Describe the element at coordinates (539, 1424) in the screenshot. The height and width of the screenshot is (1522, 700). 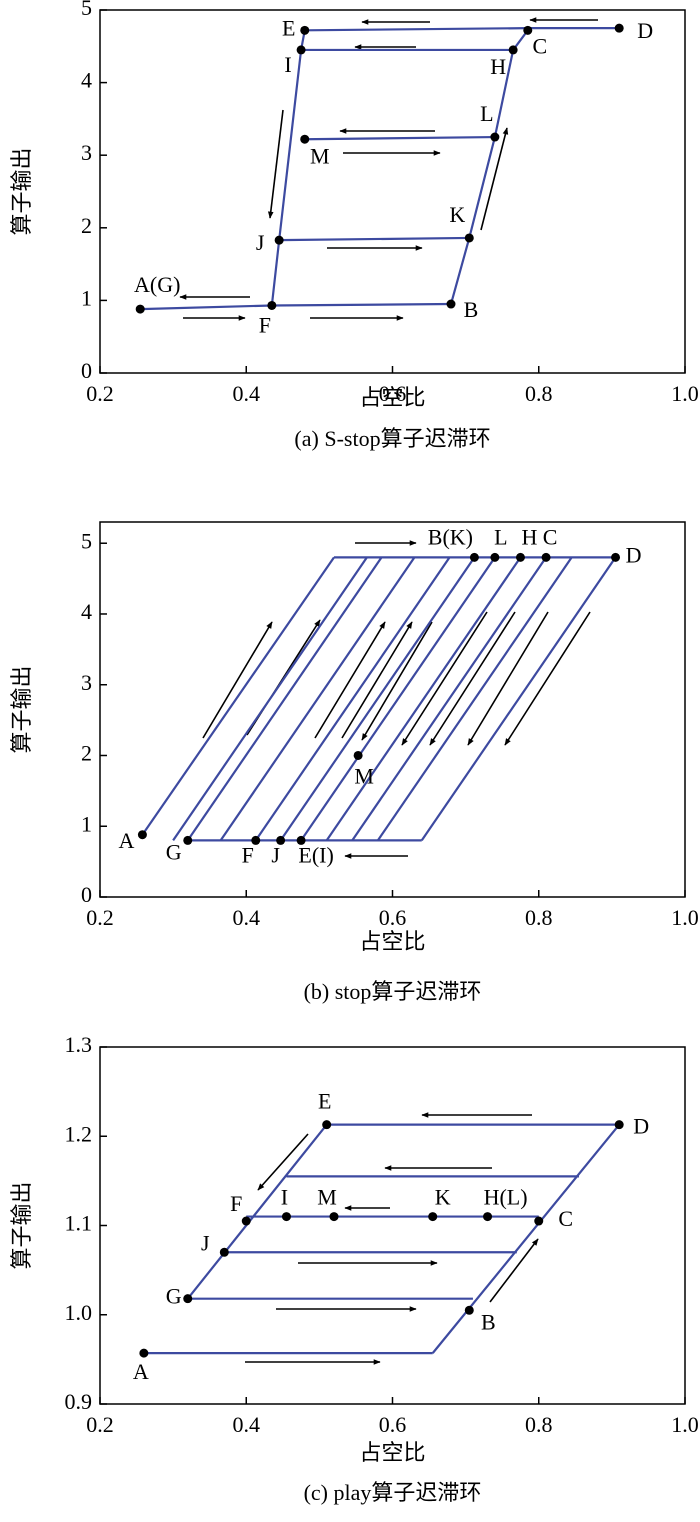
I see `x-tick-label: 0.8` at that location.